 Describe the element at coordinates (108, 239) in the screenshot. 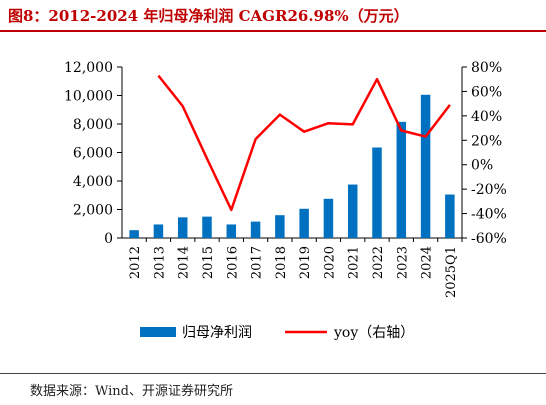

I see `left-tick-label: 0` at that location.